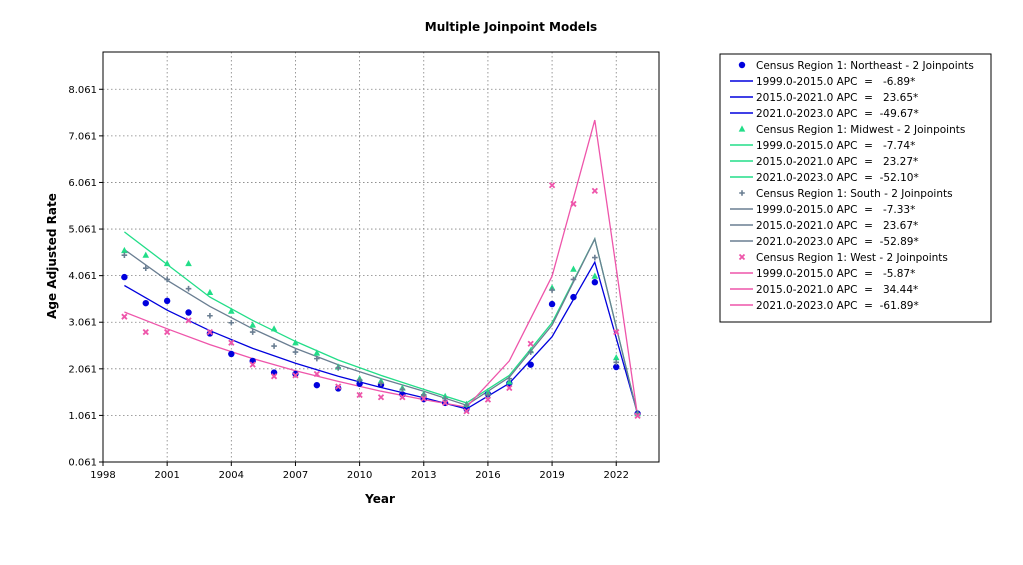 The image size is (1023, 565). Describe the element at coordinates (837, 226) in the screenshot. I see `legend-segment-label: 2015.0-2021.0 APC = 23.67*` at that location.